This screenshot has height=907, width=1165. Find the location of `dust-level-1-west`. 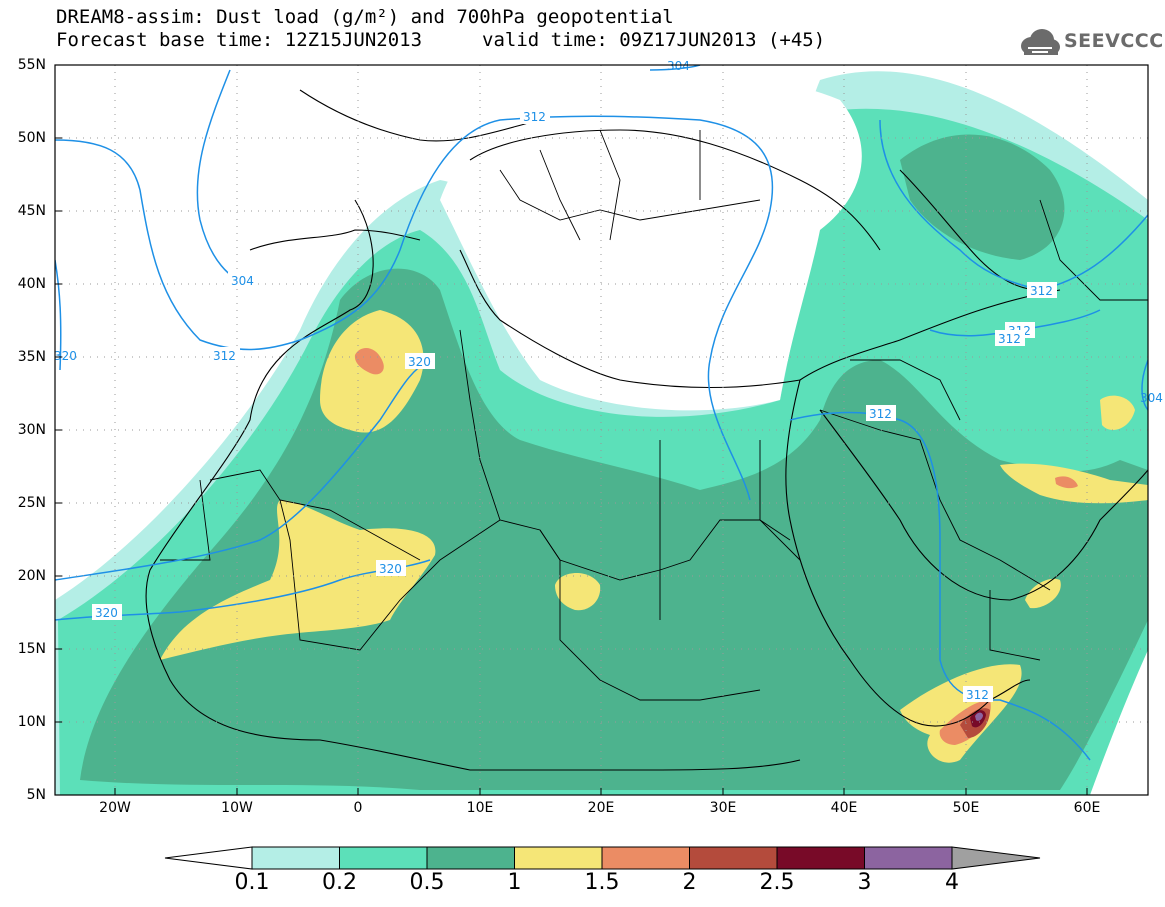

dust-level-1-west is located at coordinates (298, 580).